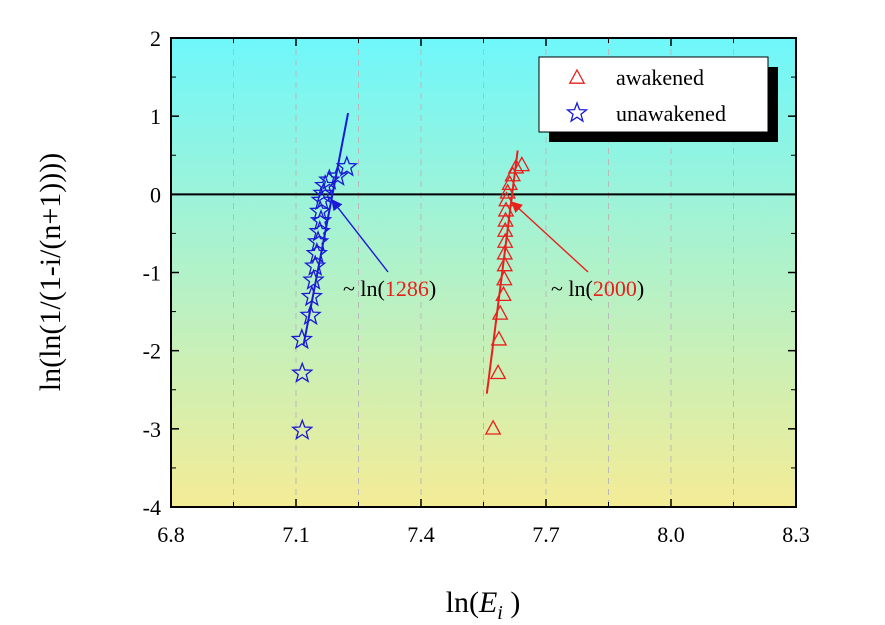  I want to click on data-points, so click(410, 297).